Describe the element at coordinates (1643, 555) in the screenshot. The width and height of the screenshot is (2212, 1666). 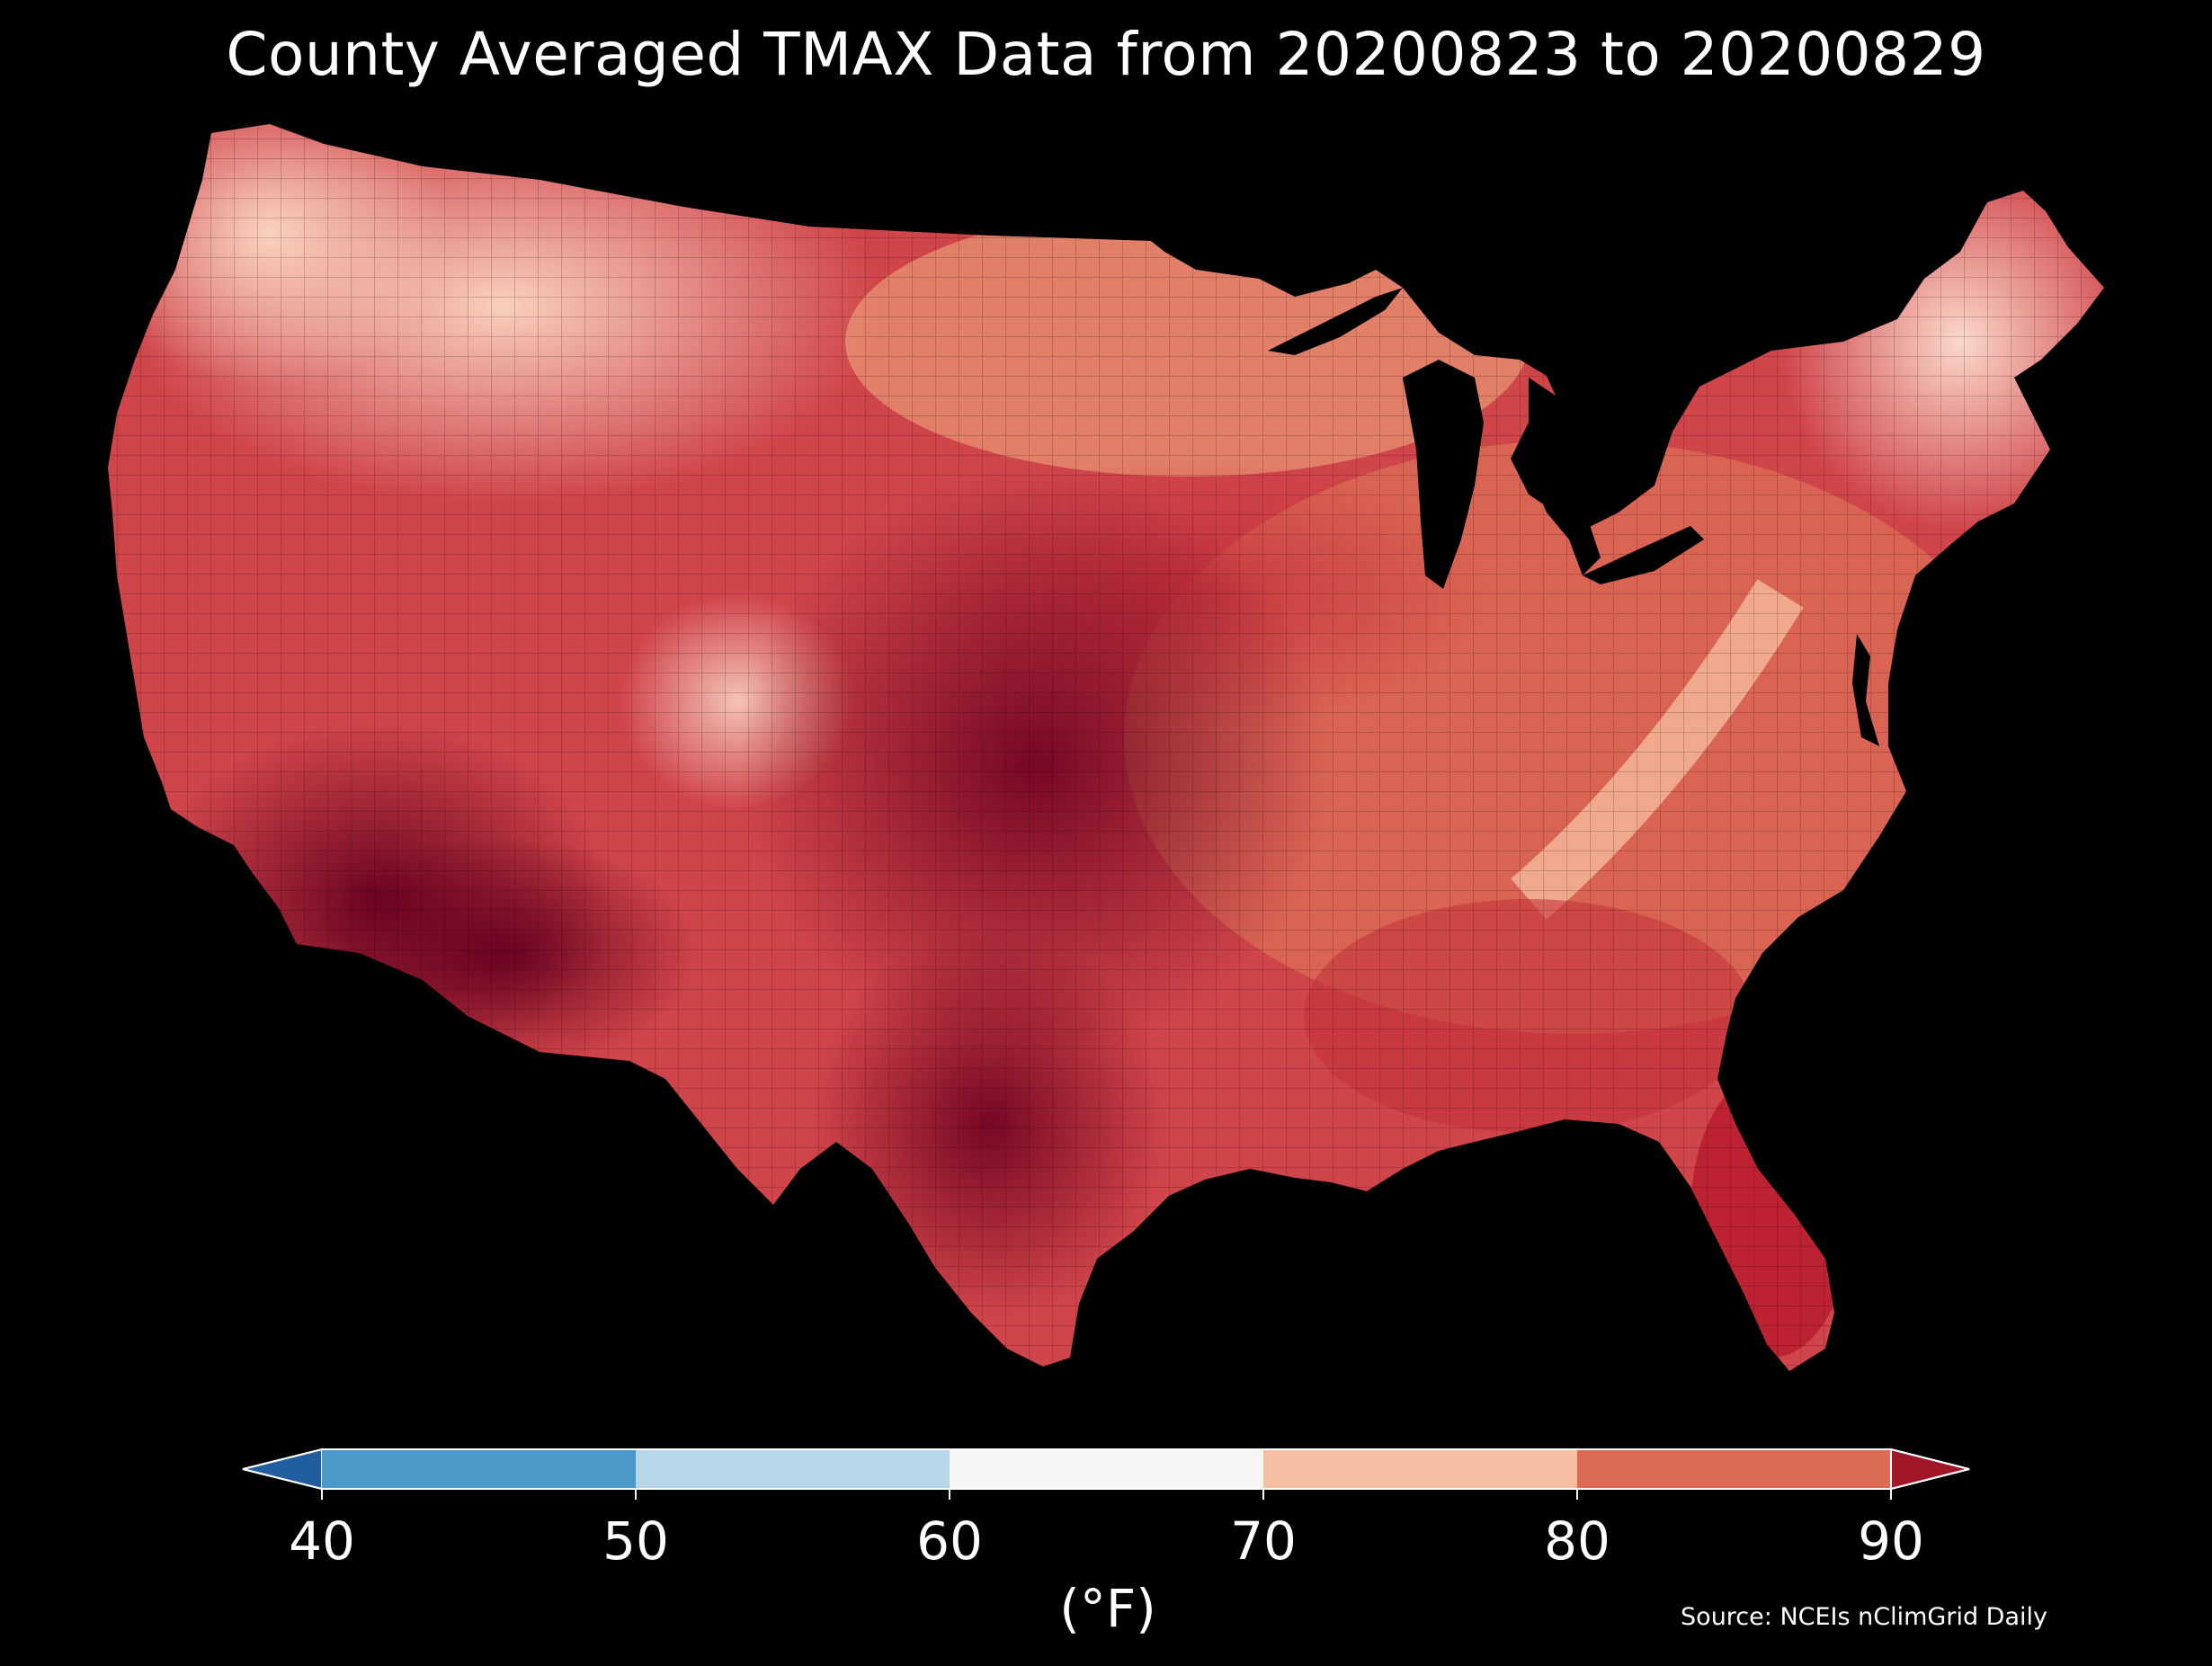
I see `lake-erie` at that location.